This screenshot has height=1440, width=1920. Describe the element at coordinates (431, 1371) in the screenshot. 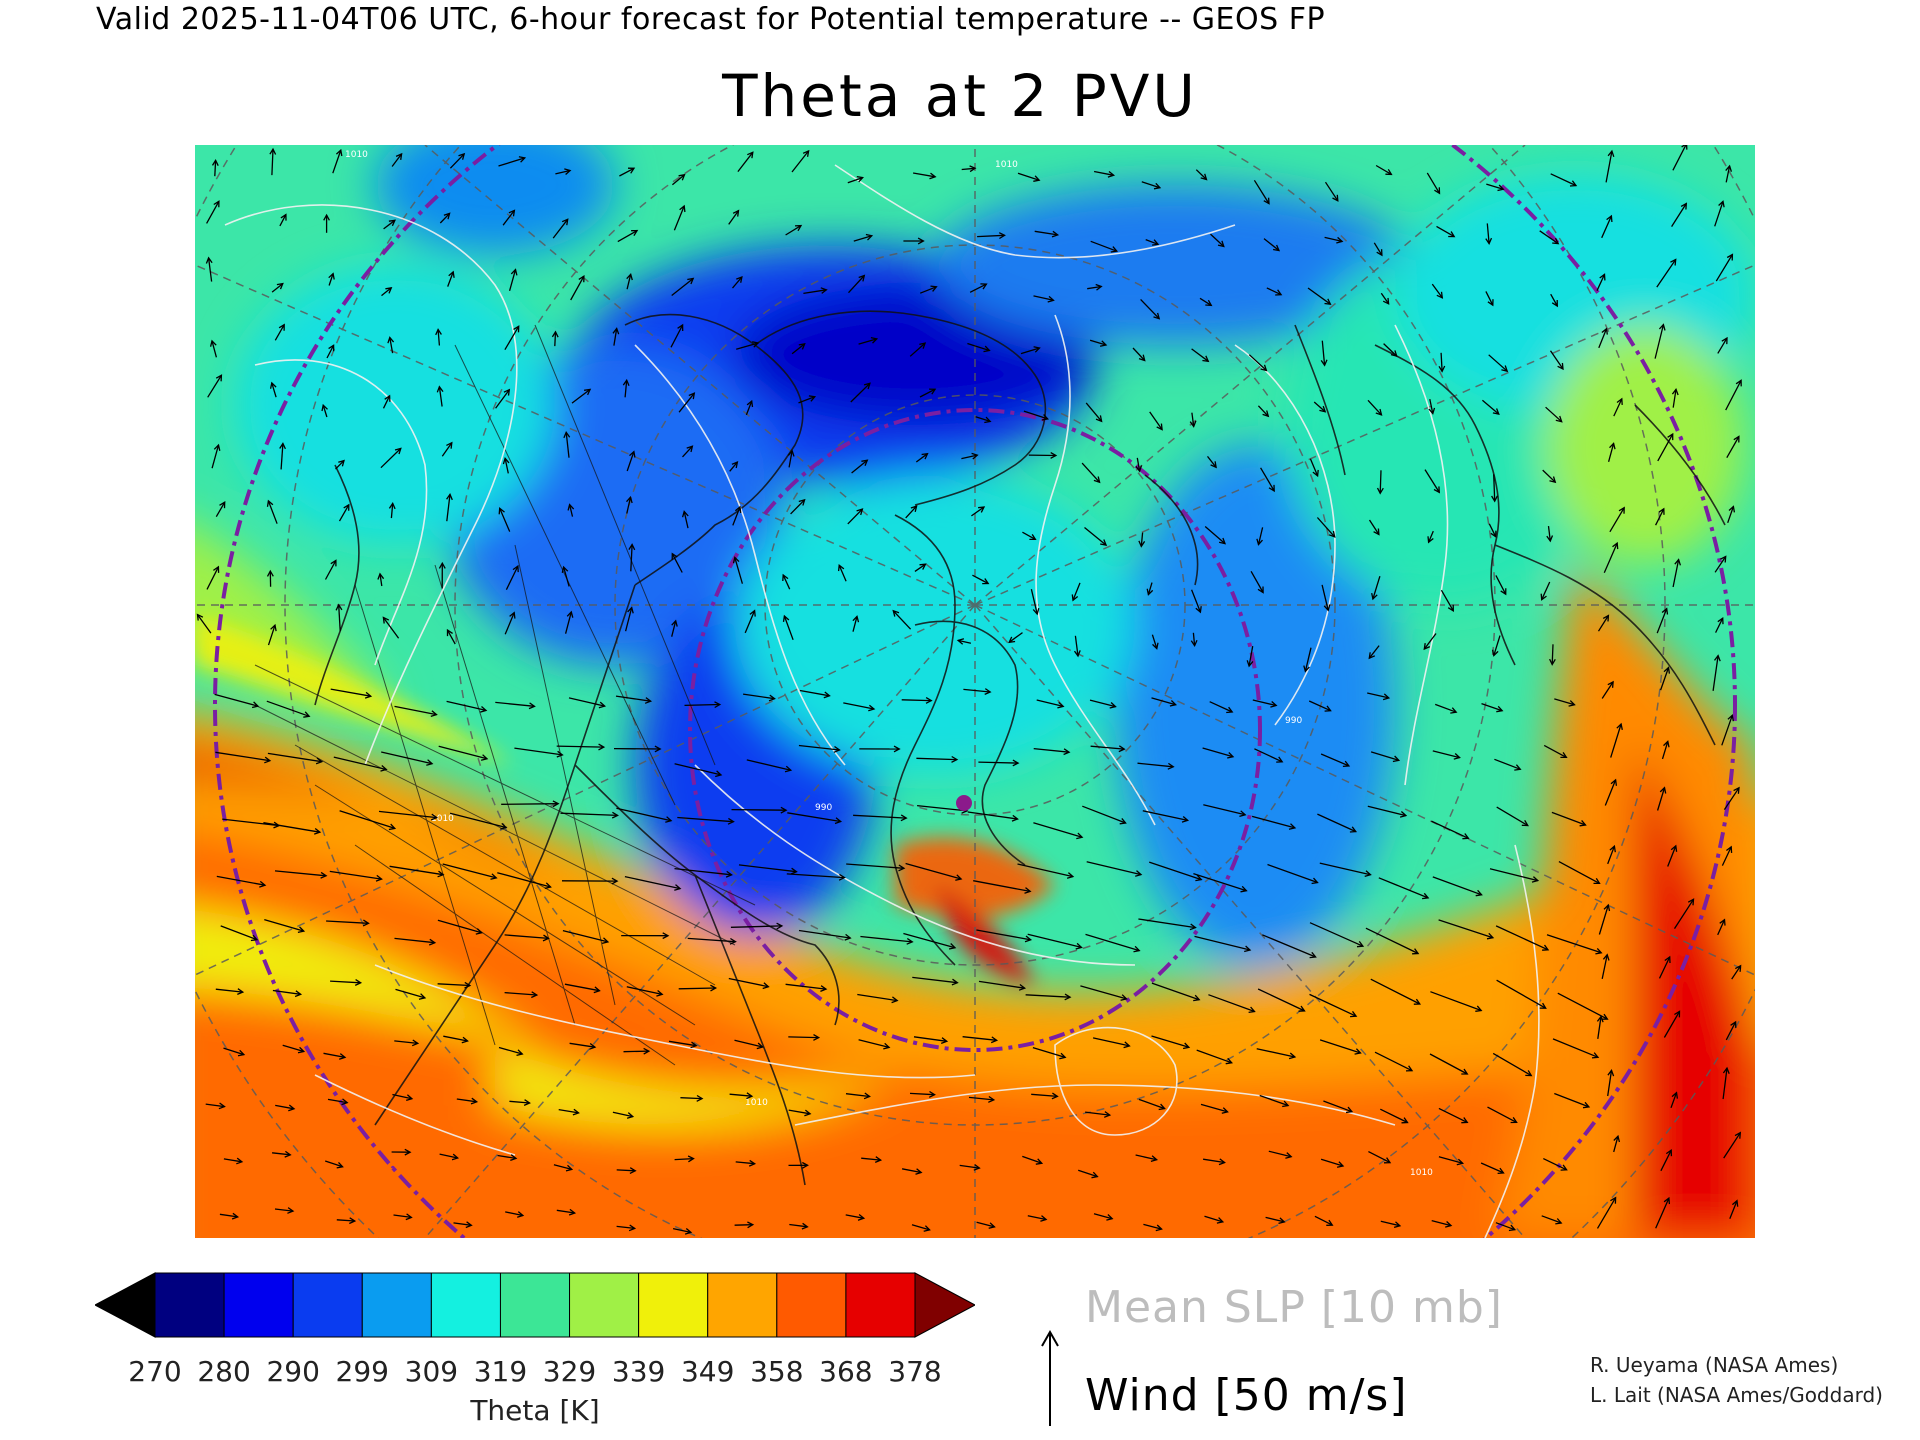

I see `colorbar-tick-label: 309` at that location.